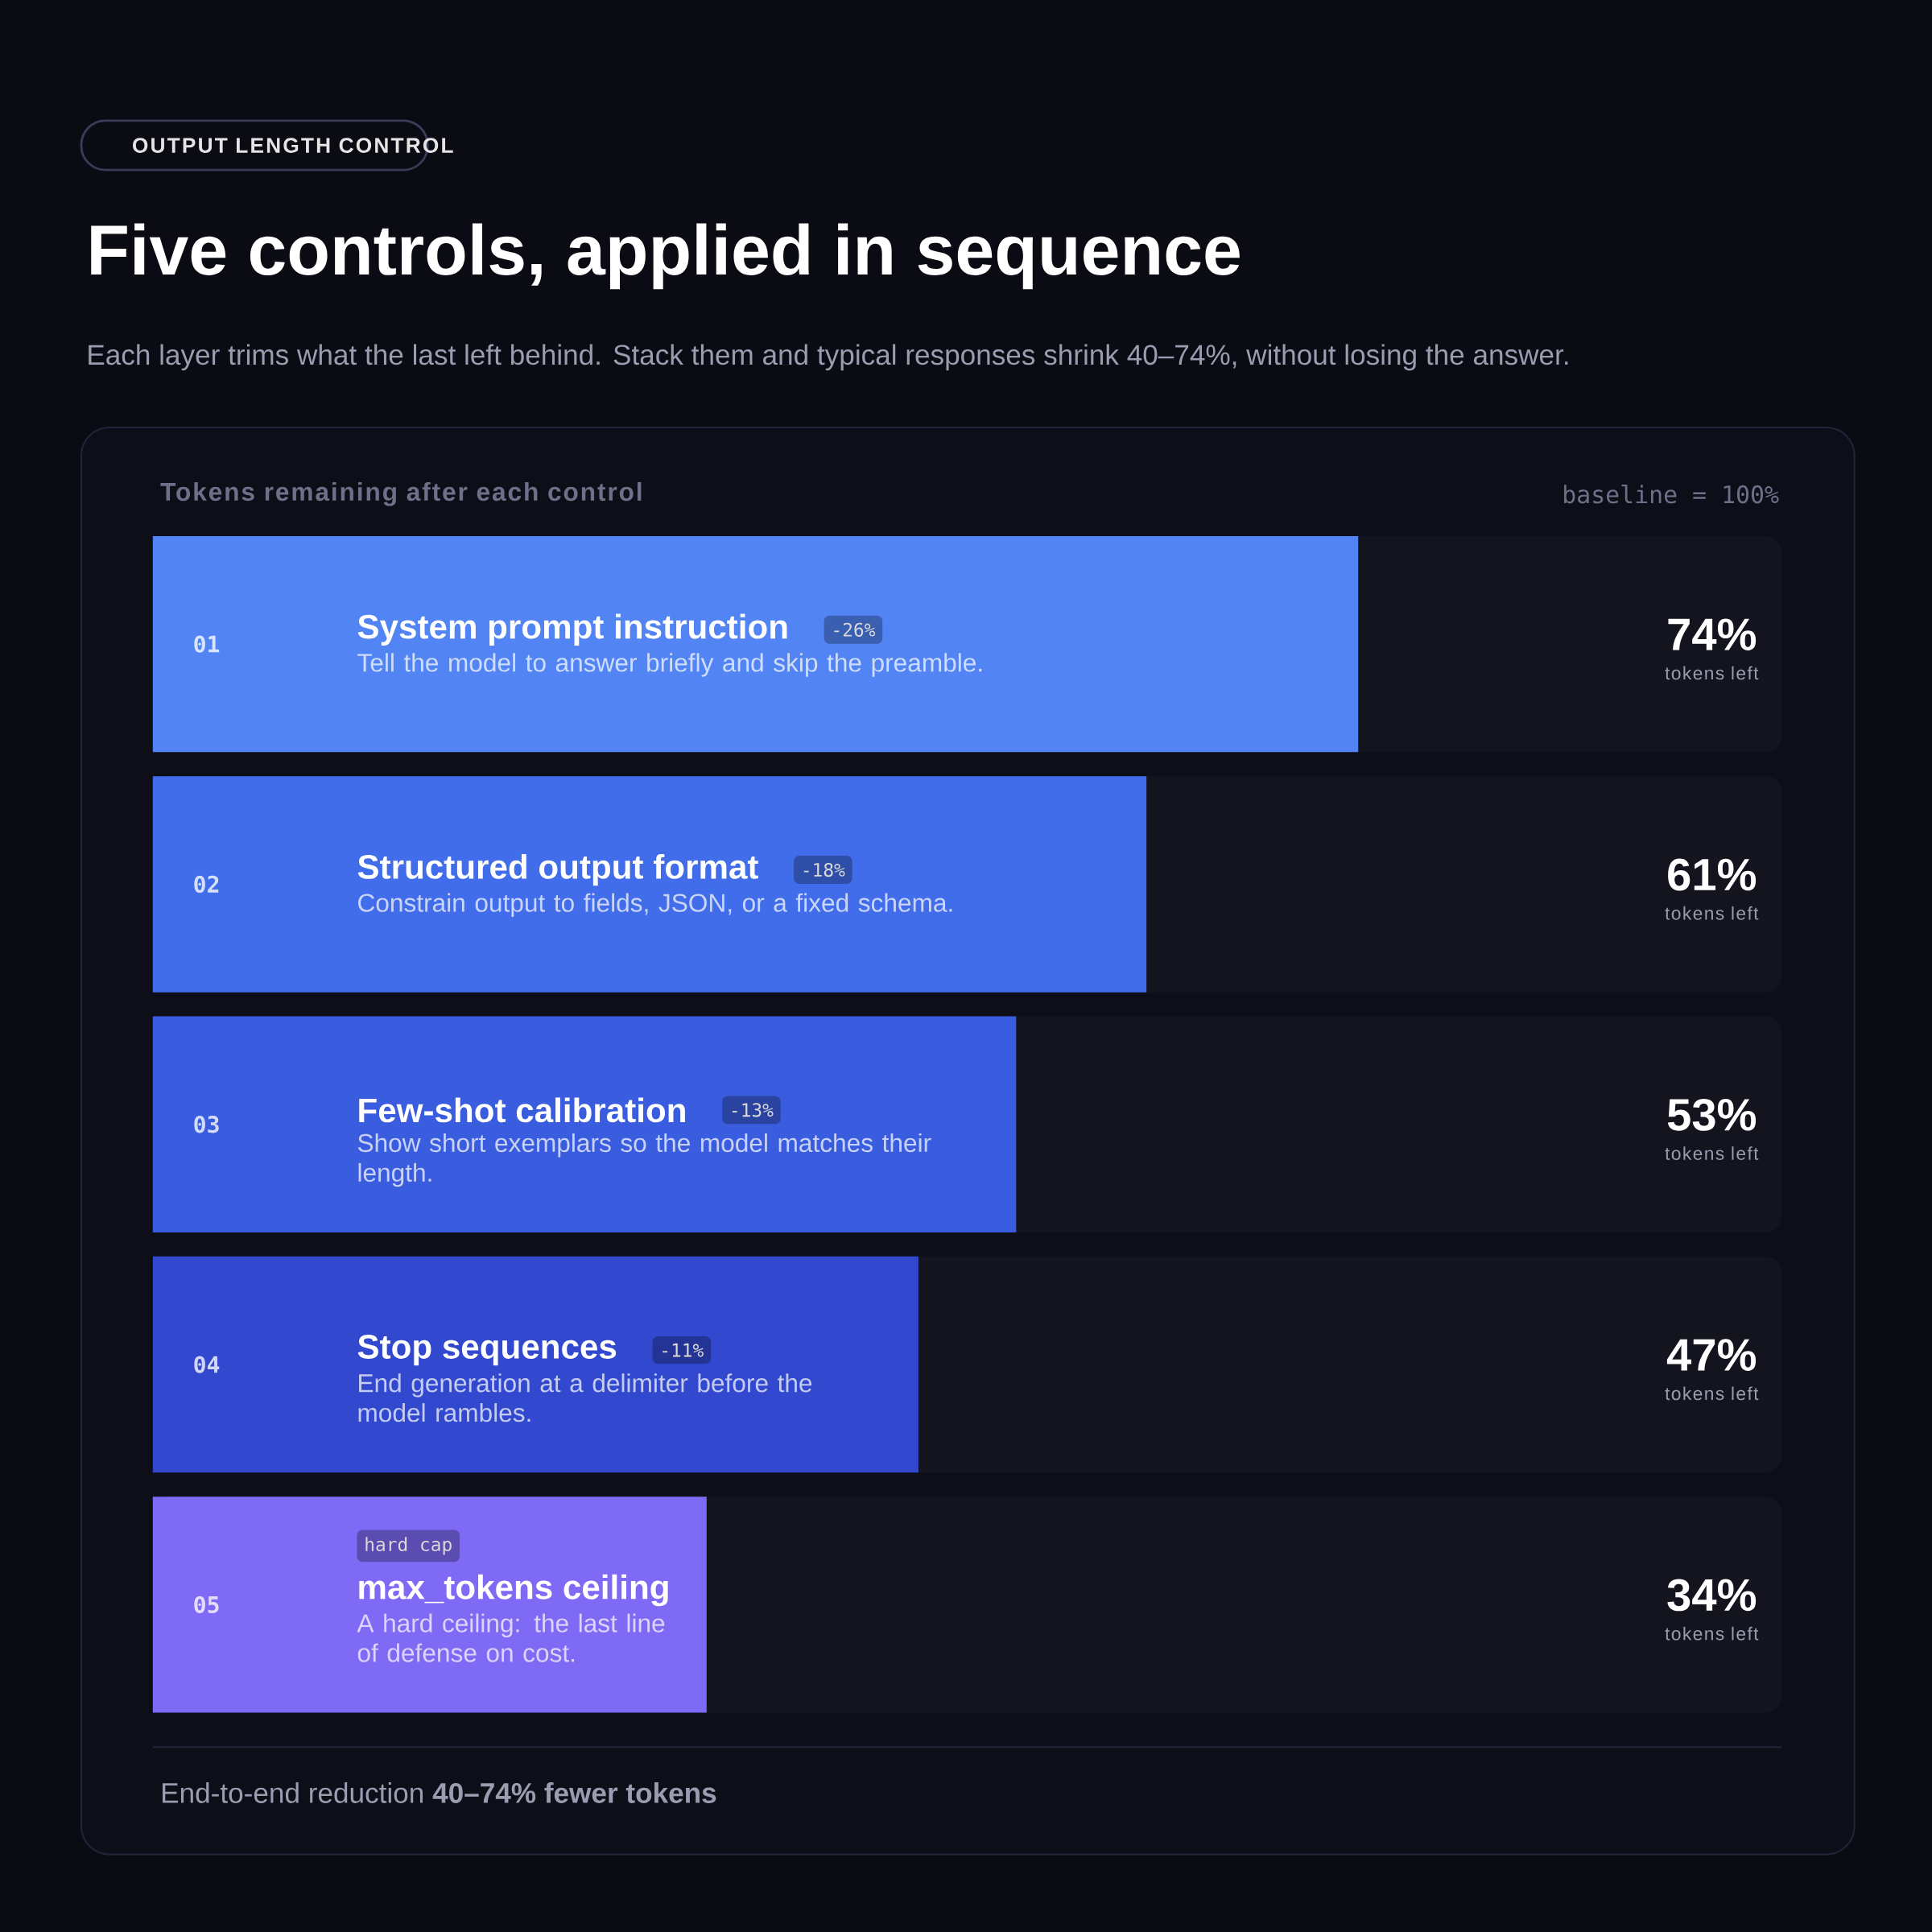  Describe the element at coordinates (439, 1792) in the screenshot. I see `text: End-to-end reduction 40–74% fewer tokens` at that location.